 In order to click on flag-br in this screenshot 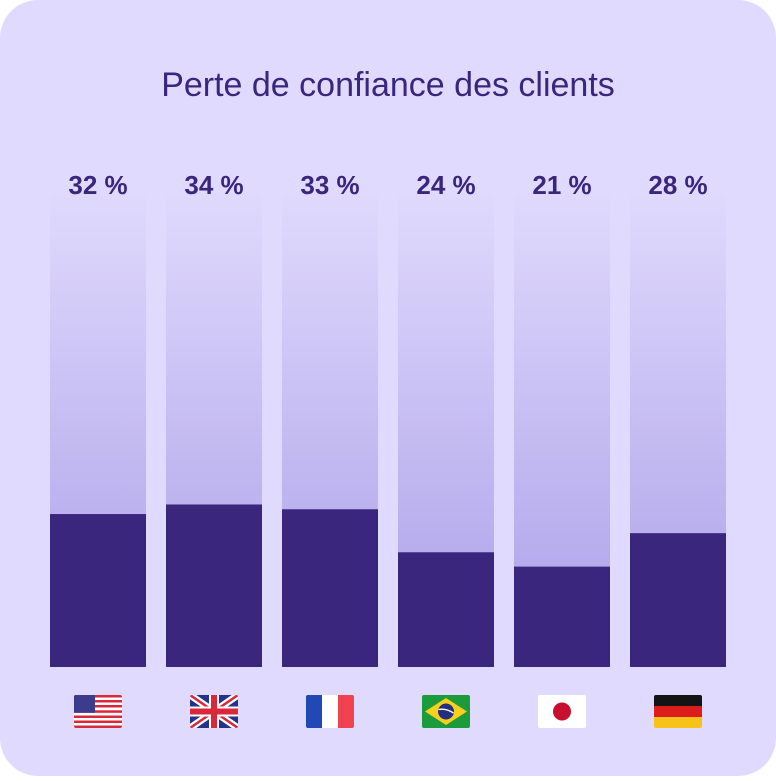, I will do `click(446, 711)`.